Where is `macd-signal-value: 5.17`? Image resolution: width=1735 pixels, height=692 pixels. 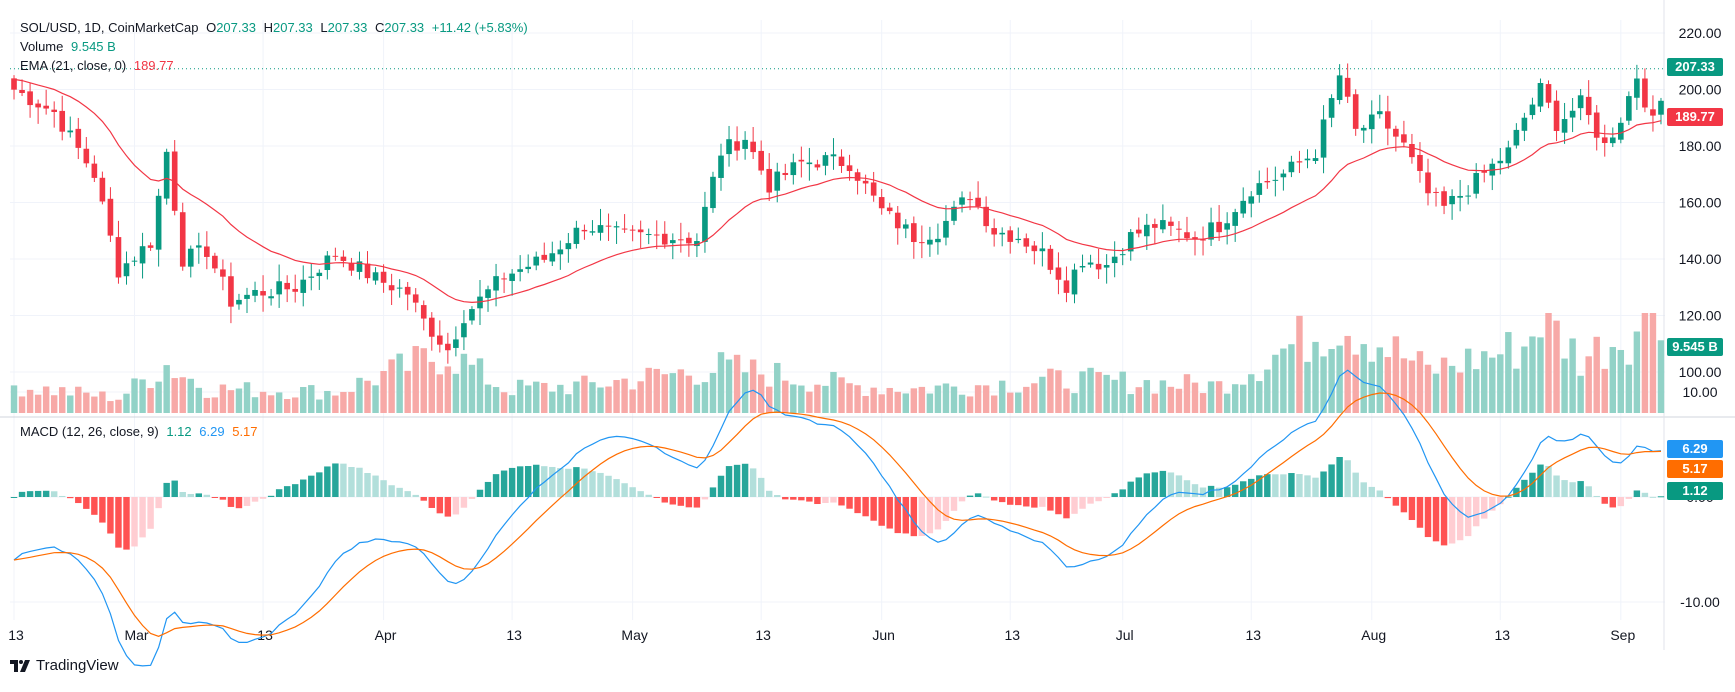 macd-signal-value: 5.17 is located at coordinates (245, 431).